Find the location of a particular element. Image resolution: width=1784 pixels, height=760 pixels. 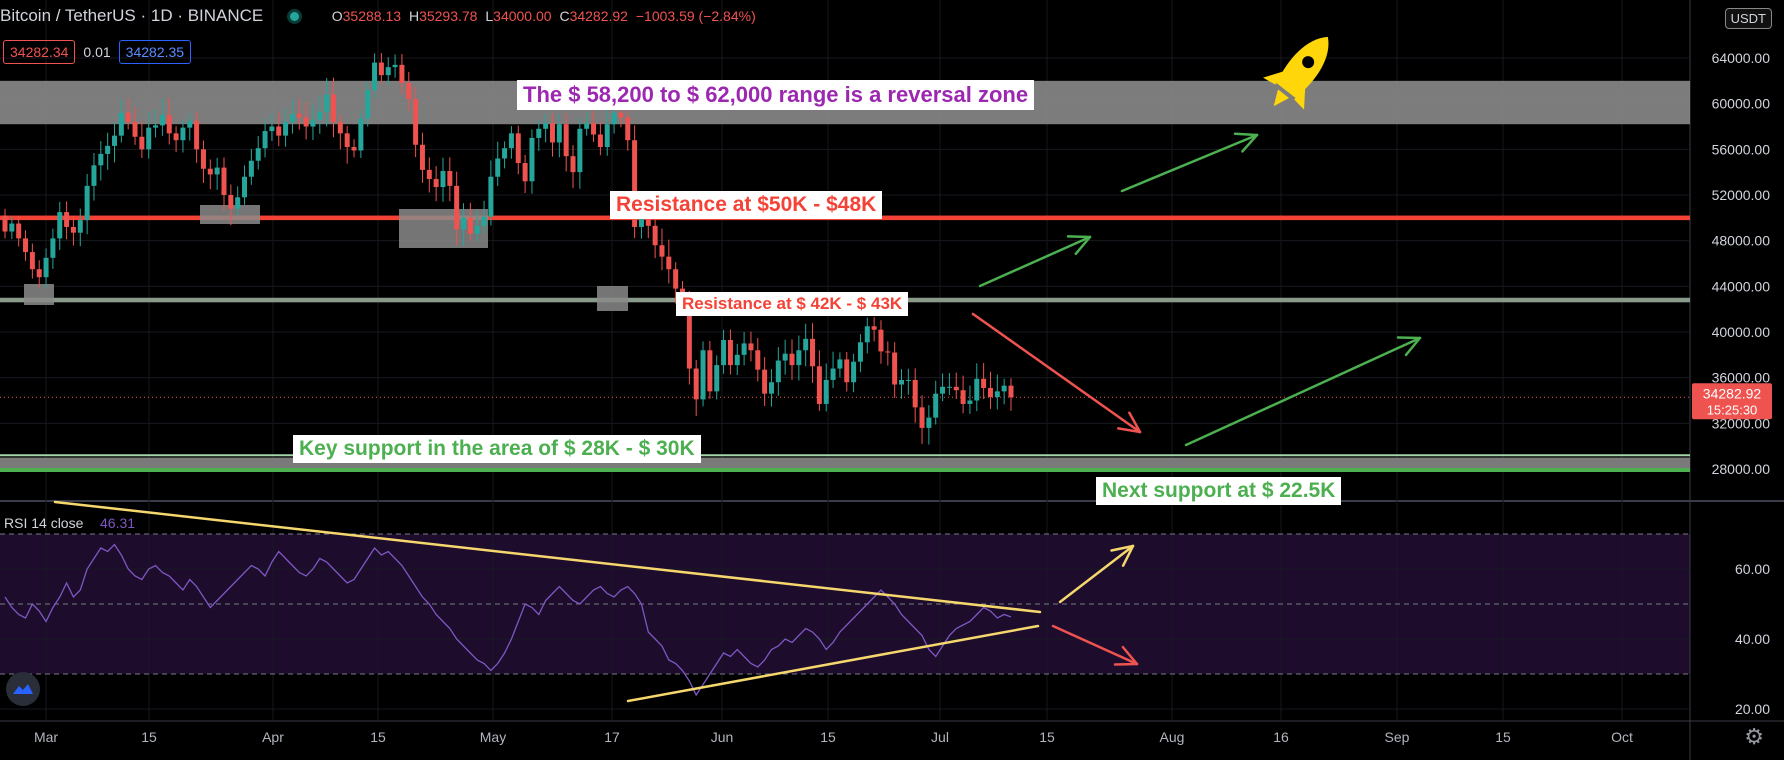

symbol-title: Bitcoin / TetherUS · 1D · BINANCE is located at coordinates (132, 15).